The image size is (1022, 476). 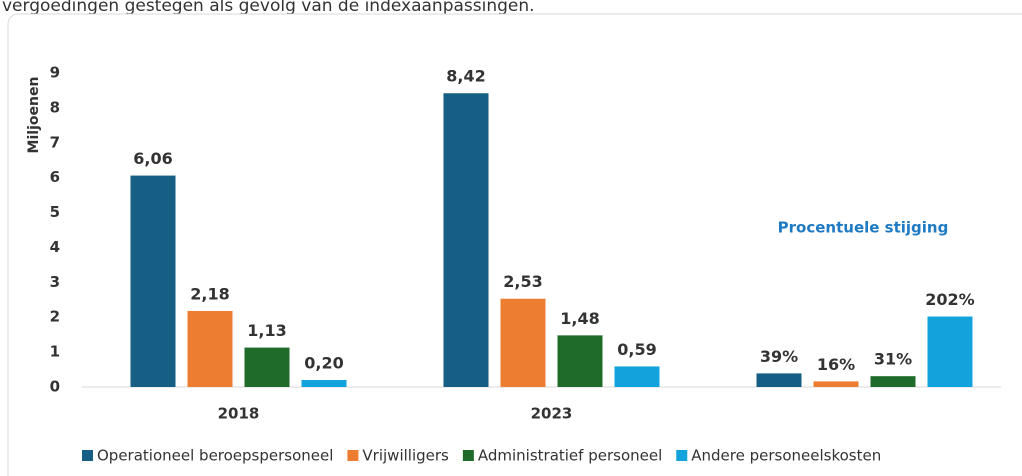 What do you see at coordinates (570, 456) in the screenshot?
I see `legend-label: Administratief personeel` at bounding box center [570, 456].